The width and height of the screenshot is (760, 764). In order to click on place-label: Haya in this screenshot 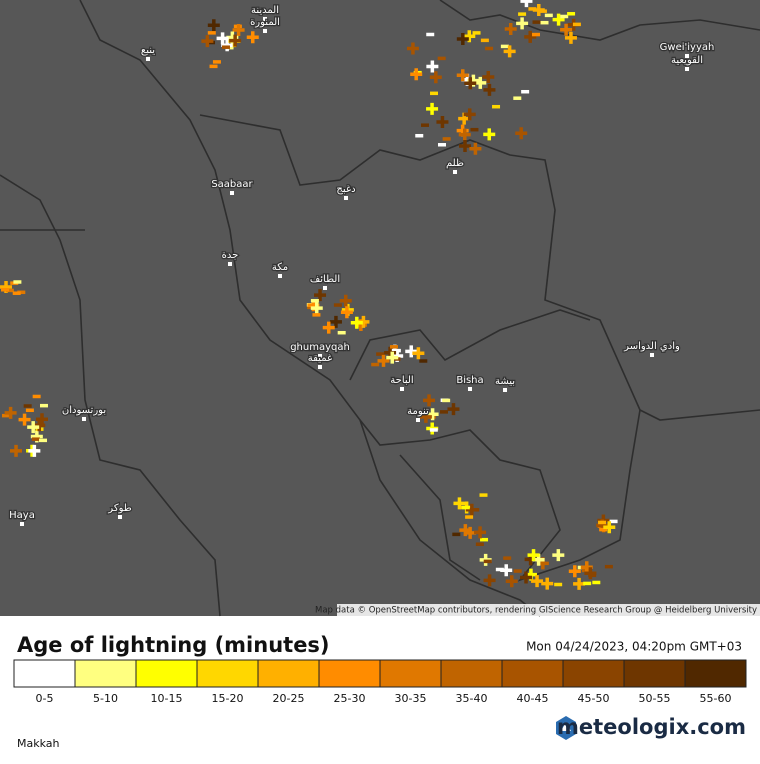, I will do `click(22, 515)`.